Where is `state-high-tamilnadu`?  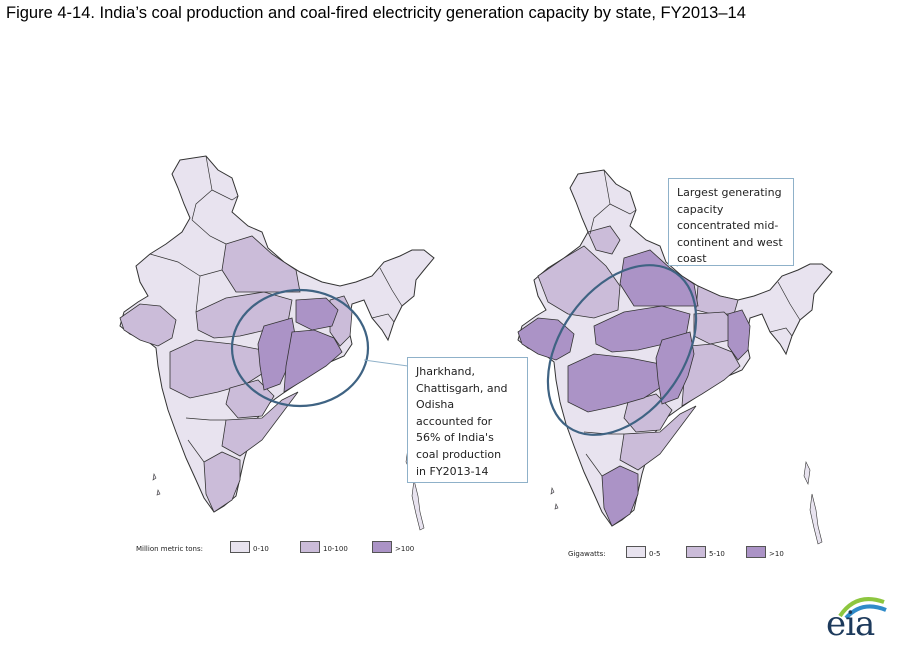
state-high-tamilnadu is located at coordinates (620, 496).